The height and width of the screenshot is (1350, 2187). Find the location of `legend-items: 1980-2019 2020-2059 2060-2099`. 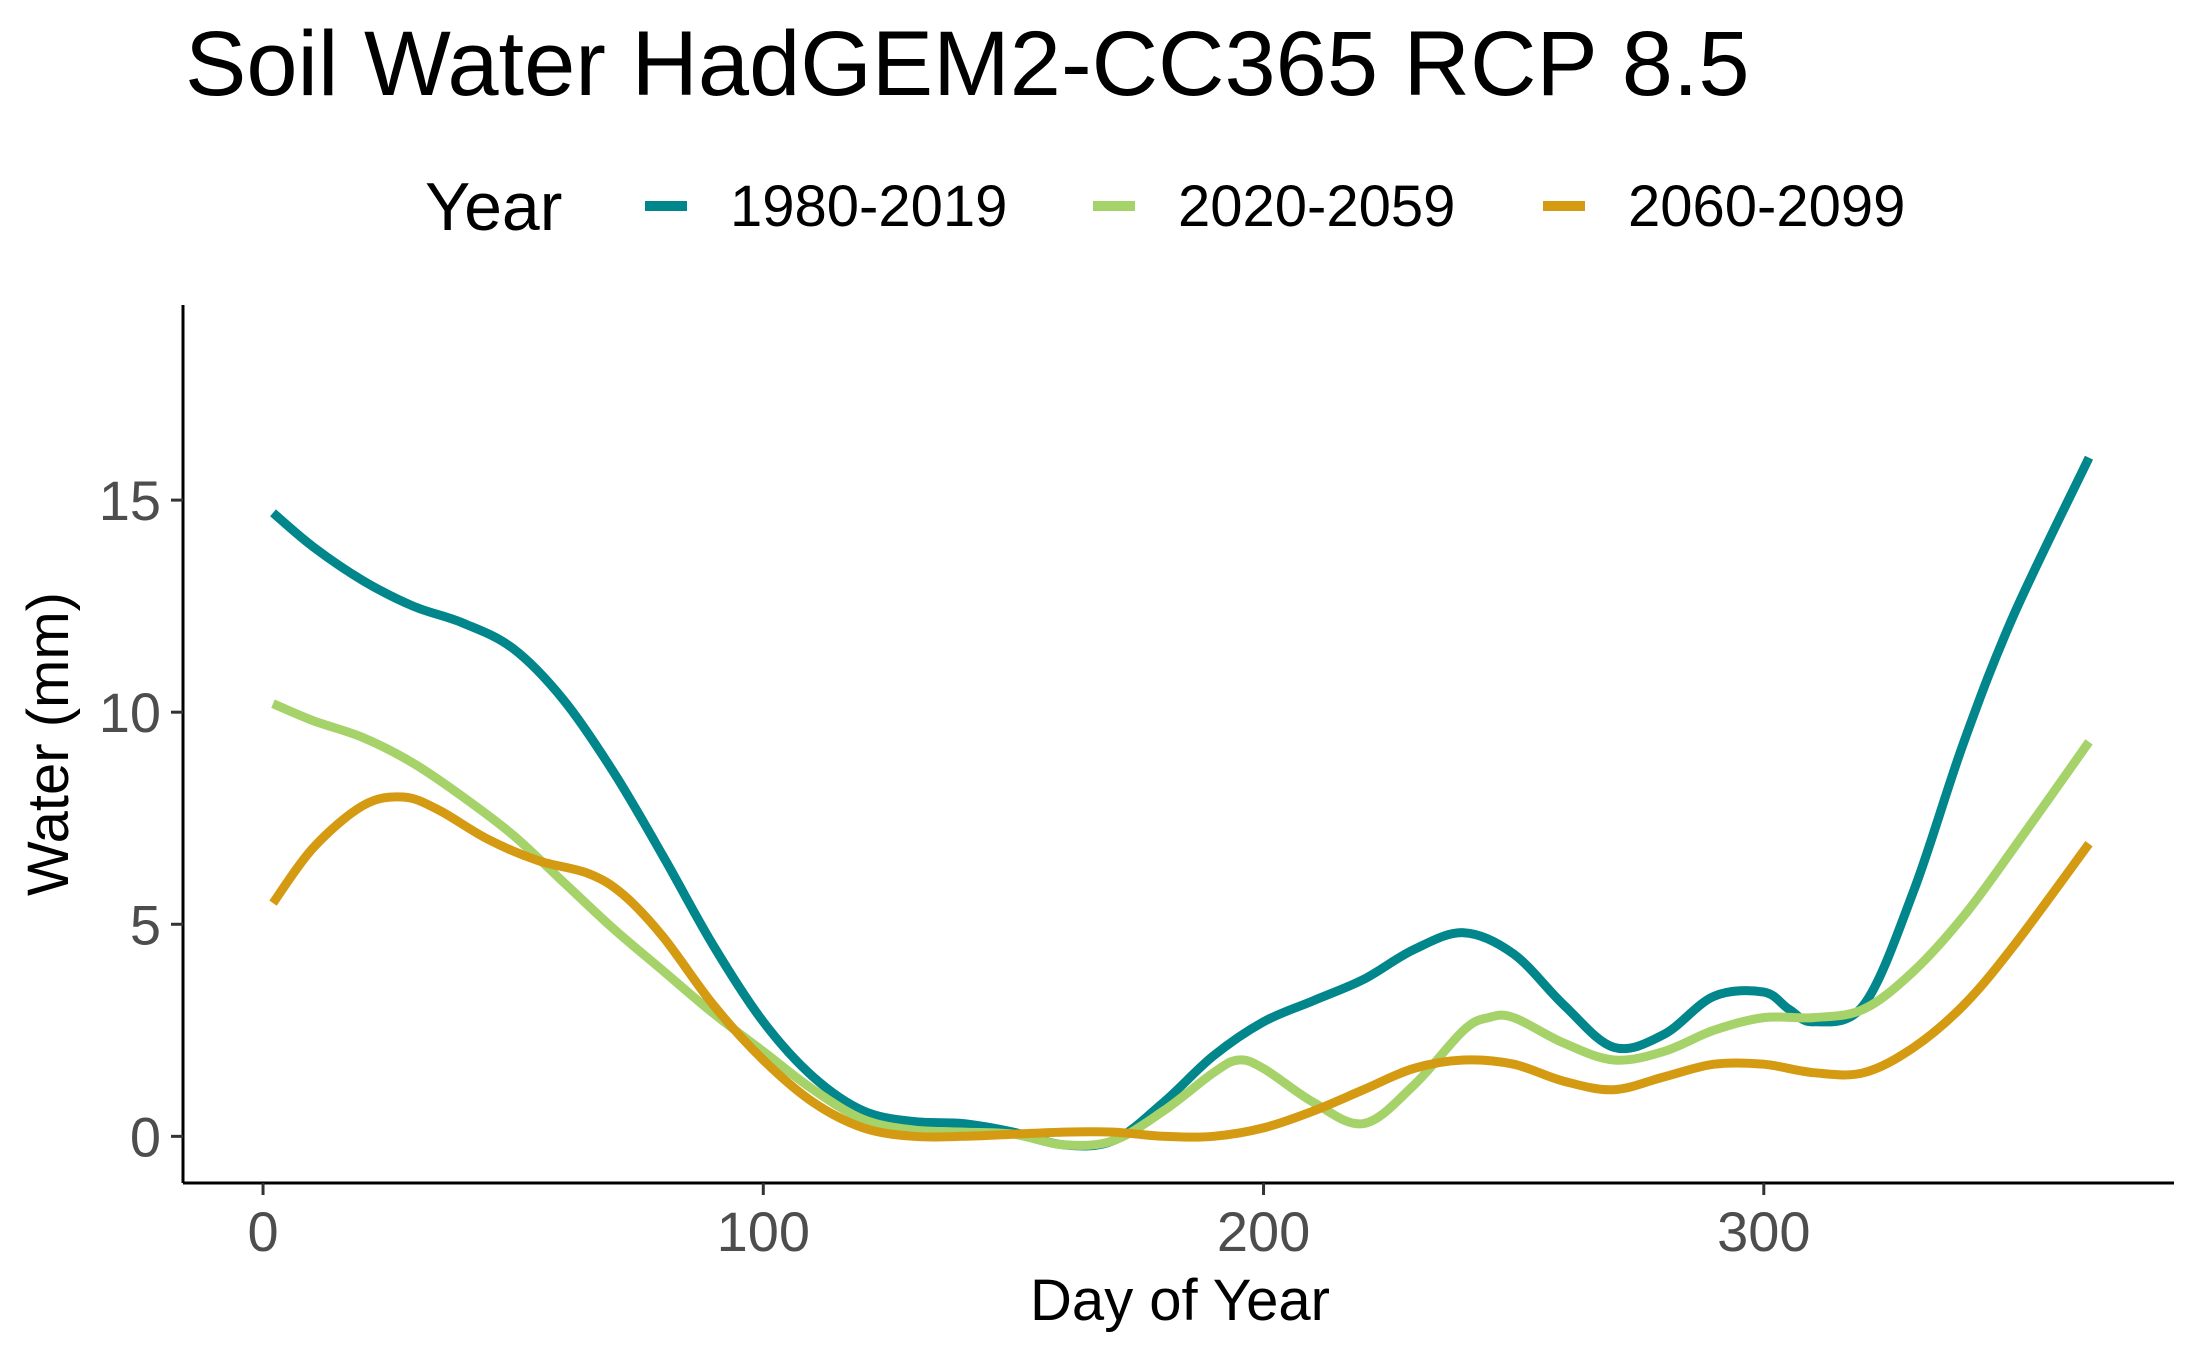

legend-items: 1980-2019 2020-2059 2060-2099 is located at coordinates (1275, 206).